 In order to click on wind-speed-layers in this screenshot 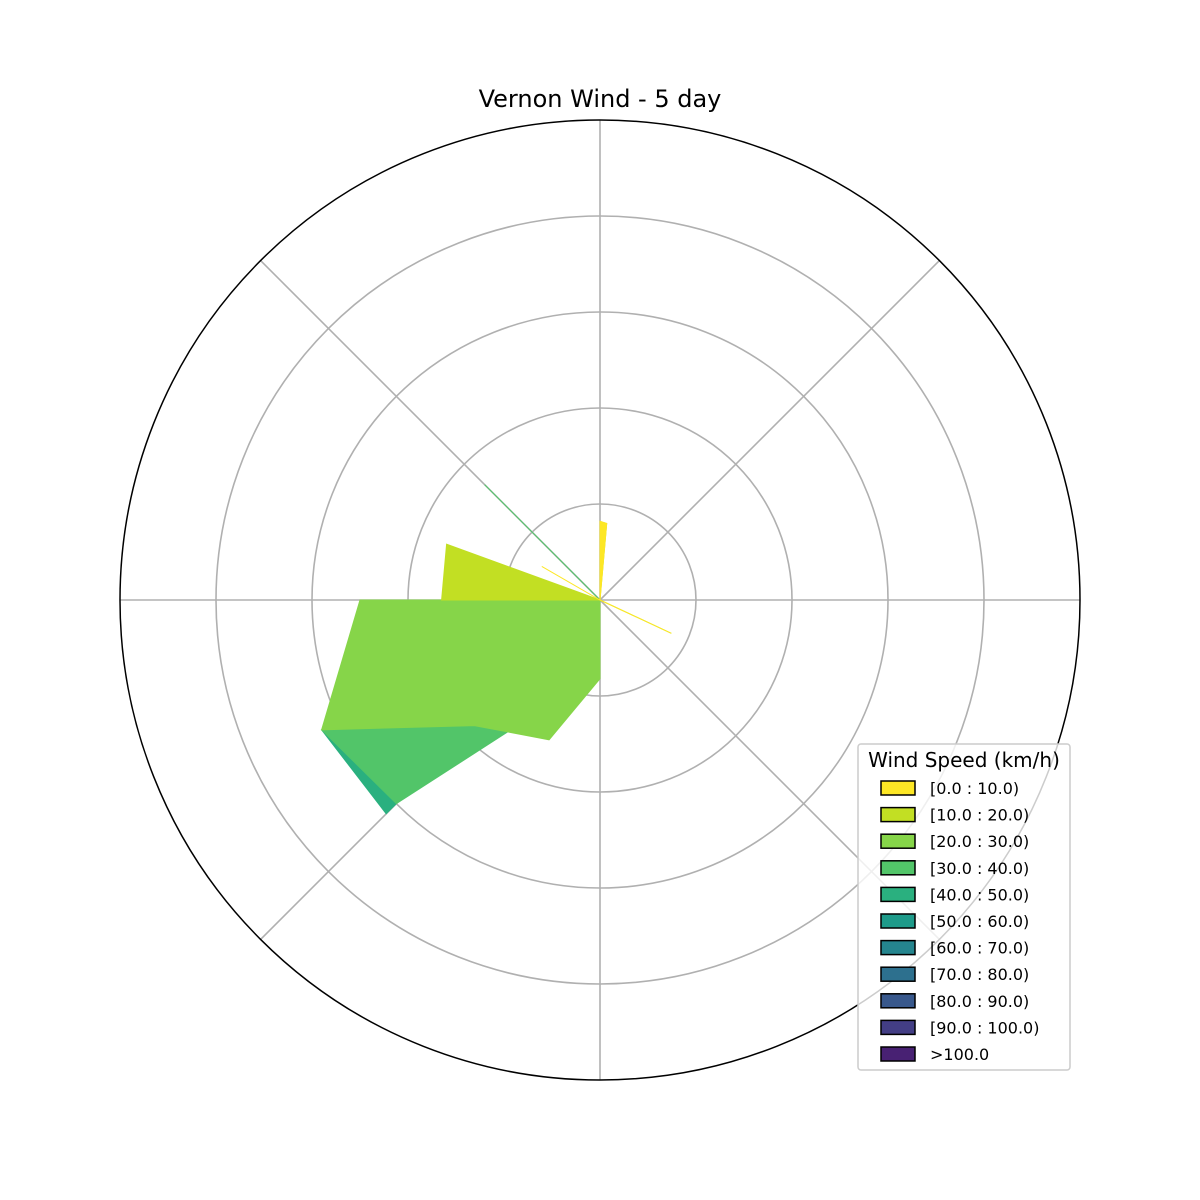, I will do `click(496, 649)`.